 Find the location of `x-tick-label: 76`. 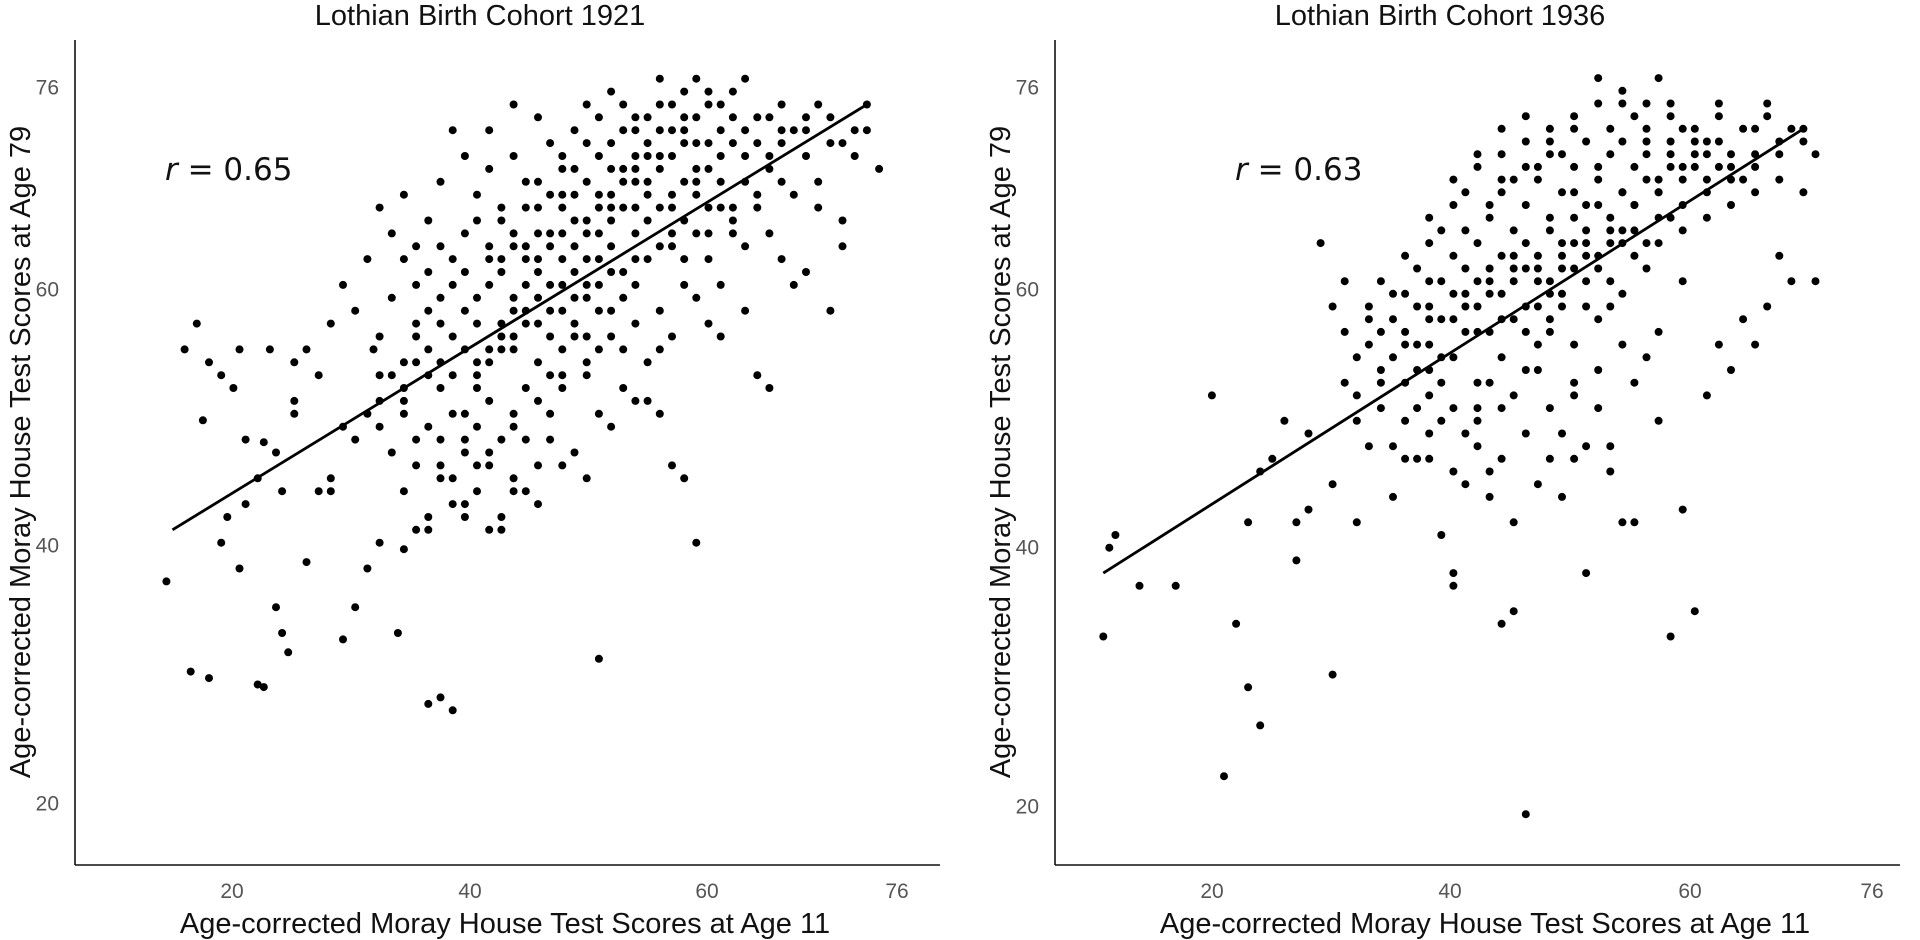

x-tick-label: 76 is located at coordinates (1871, 891).